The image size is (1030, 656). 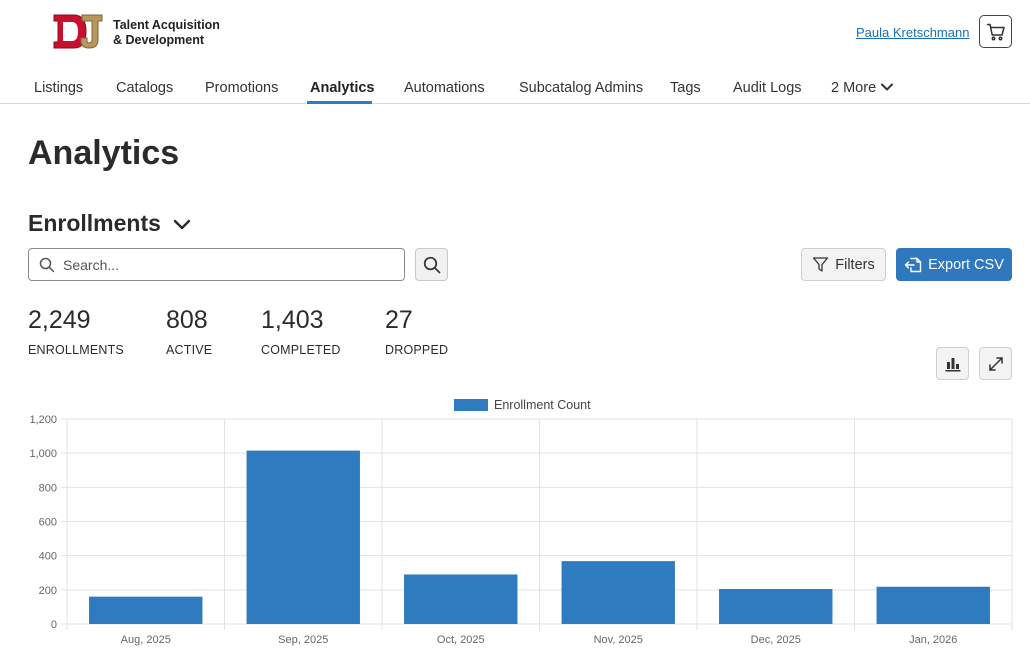 What do you see at coordinates (59, 88) in the screenshot?
I see `nav-listings: Listings` at bounding box center [59, 88].